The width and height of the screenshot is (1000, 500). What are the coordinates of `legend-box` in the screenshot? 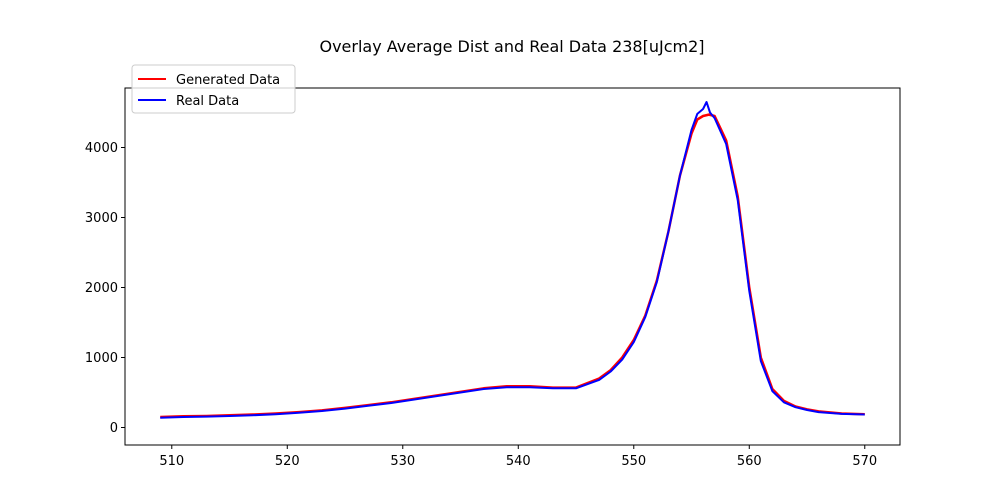 It's located at (213, 89).